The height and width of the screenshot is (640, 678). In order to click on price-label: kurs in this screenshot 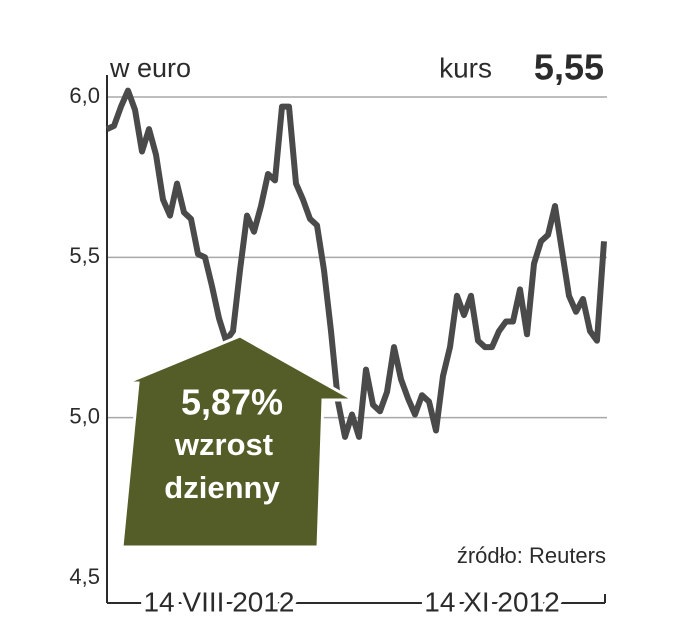, I will do `click(465, 67)`.